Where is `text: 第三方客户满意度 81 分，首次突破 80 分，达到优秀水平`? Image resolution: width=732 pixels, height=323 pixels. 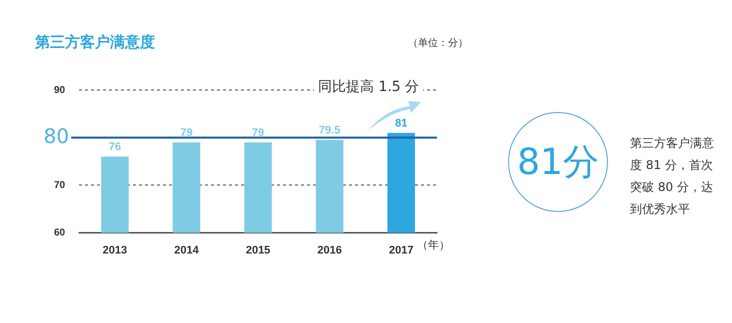 text: 第三方客户满意度 81 分，首次突破 80 分，达到优秀水平 is located at coordinates (672, 176).